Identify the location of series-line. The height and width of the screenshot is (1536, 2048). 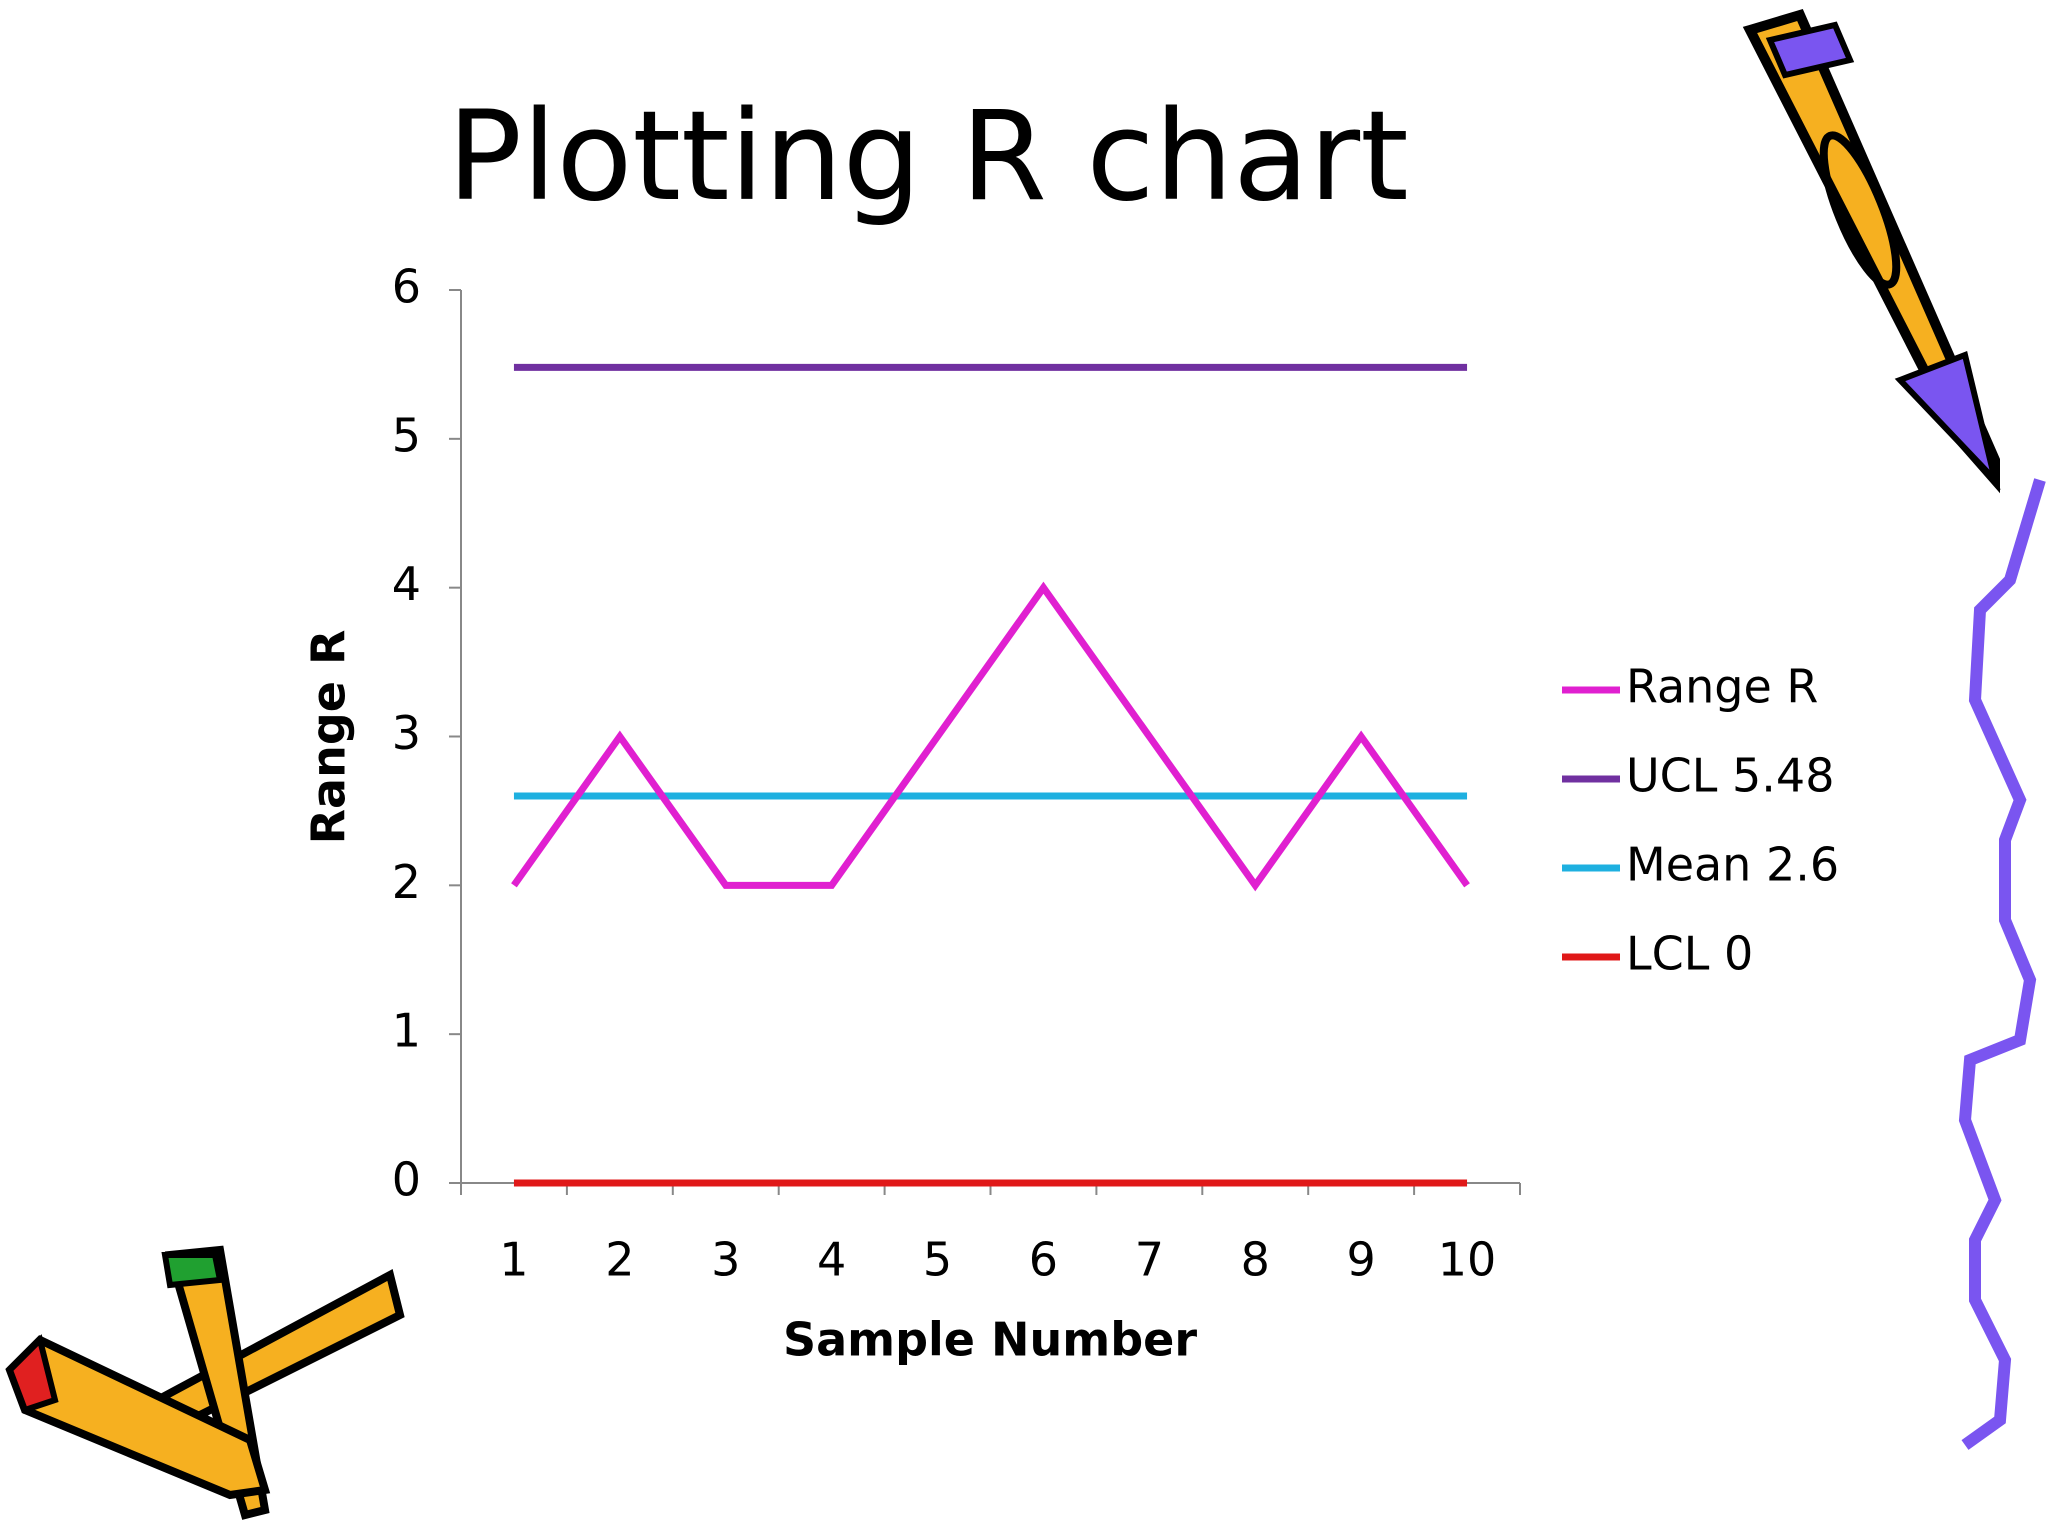
(990, 736).